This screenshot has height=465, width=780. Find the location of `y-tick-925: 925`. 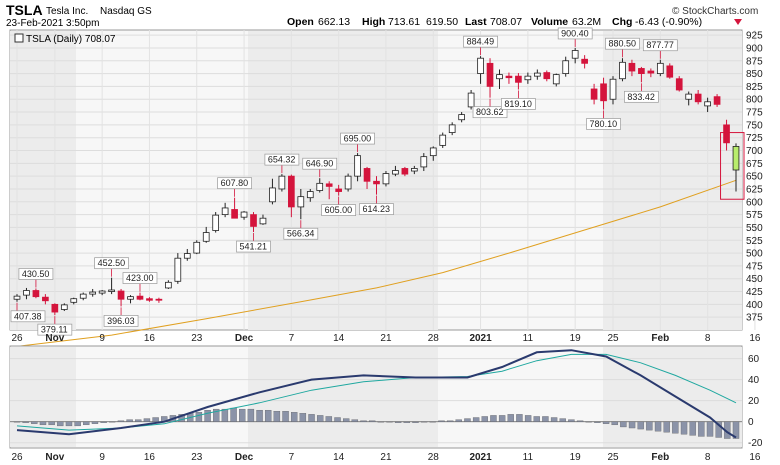

y-tick-925: 925 is located at coordinates (754, 36).